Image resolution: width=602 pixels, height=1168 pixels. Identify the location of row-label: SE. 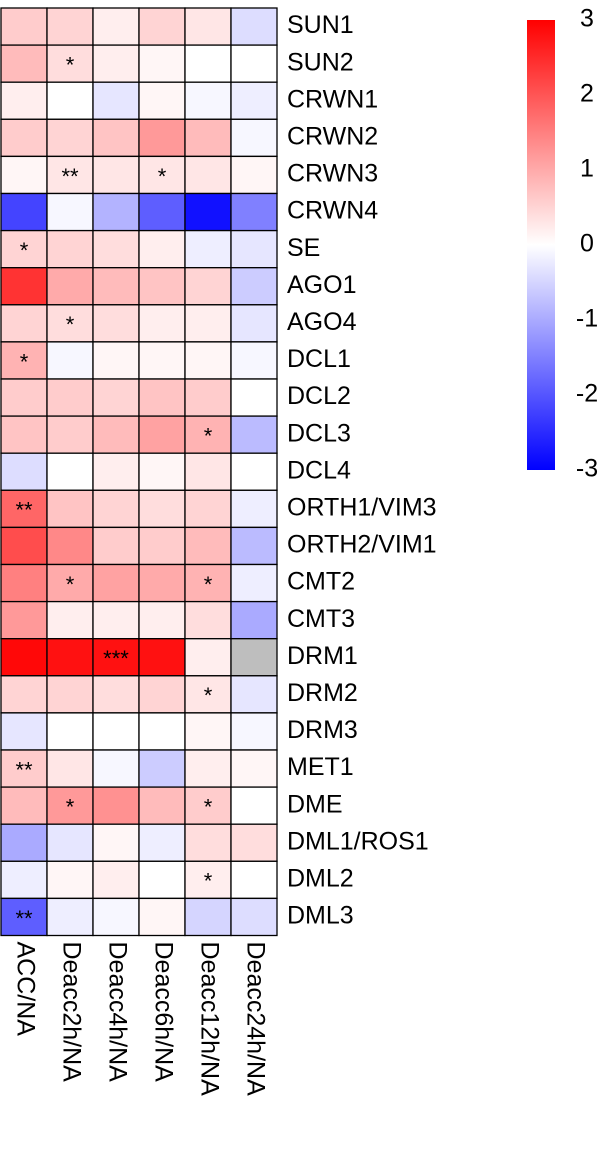
(303, 248).